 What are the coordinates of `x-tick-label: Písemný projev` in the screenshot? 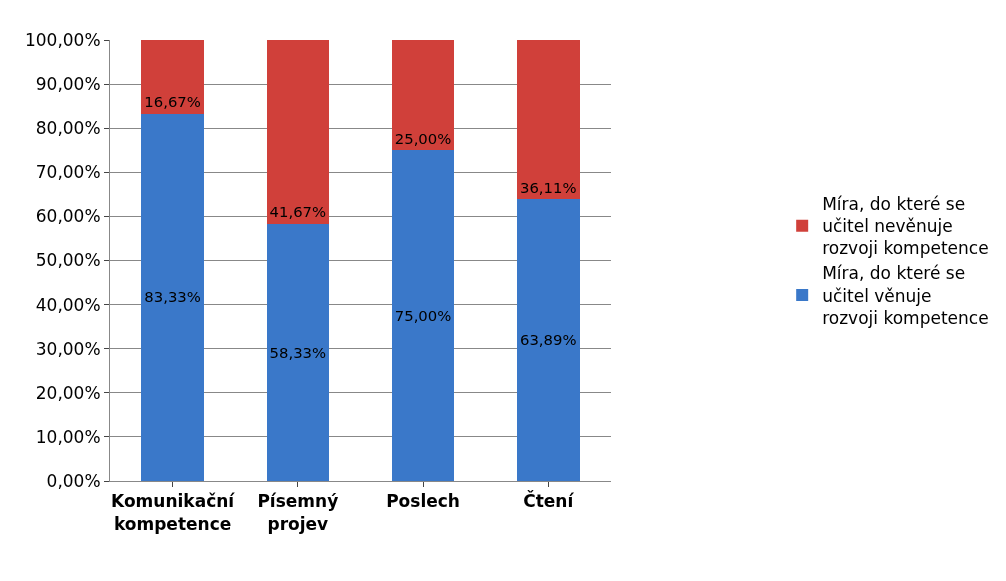 It's located at (298, 512).